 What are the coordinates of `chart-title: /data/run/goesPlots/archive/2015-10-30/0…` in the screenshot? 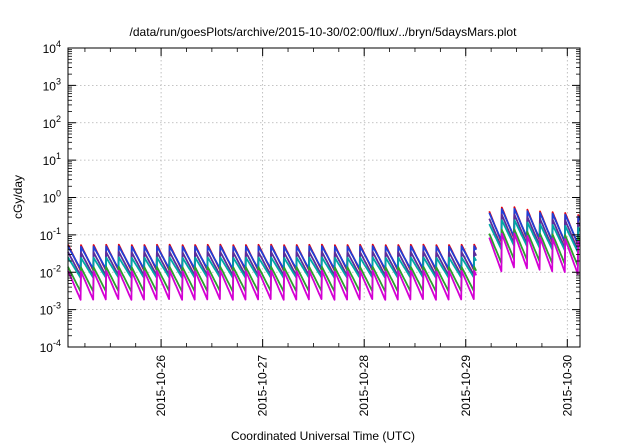 It's located at (324, 32).